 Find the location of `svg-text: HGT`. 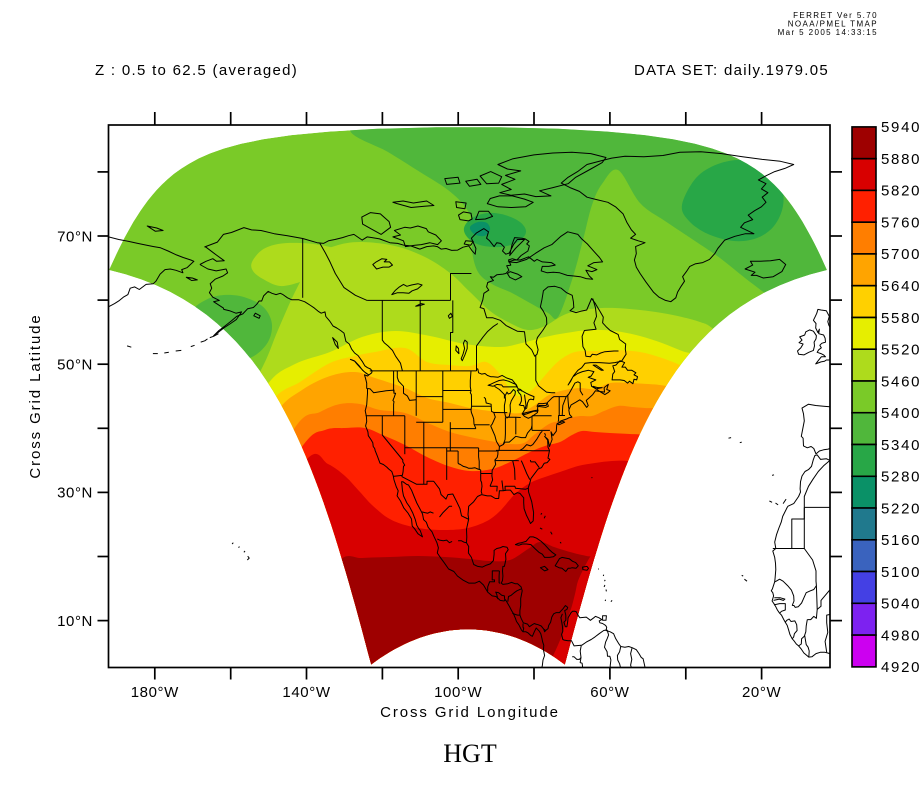

svg-text: HGT is located at coordinates (470, 753).